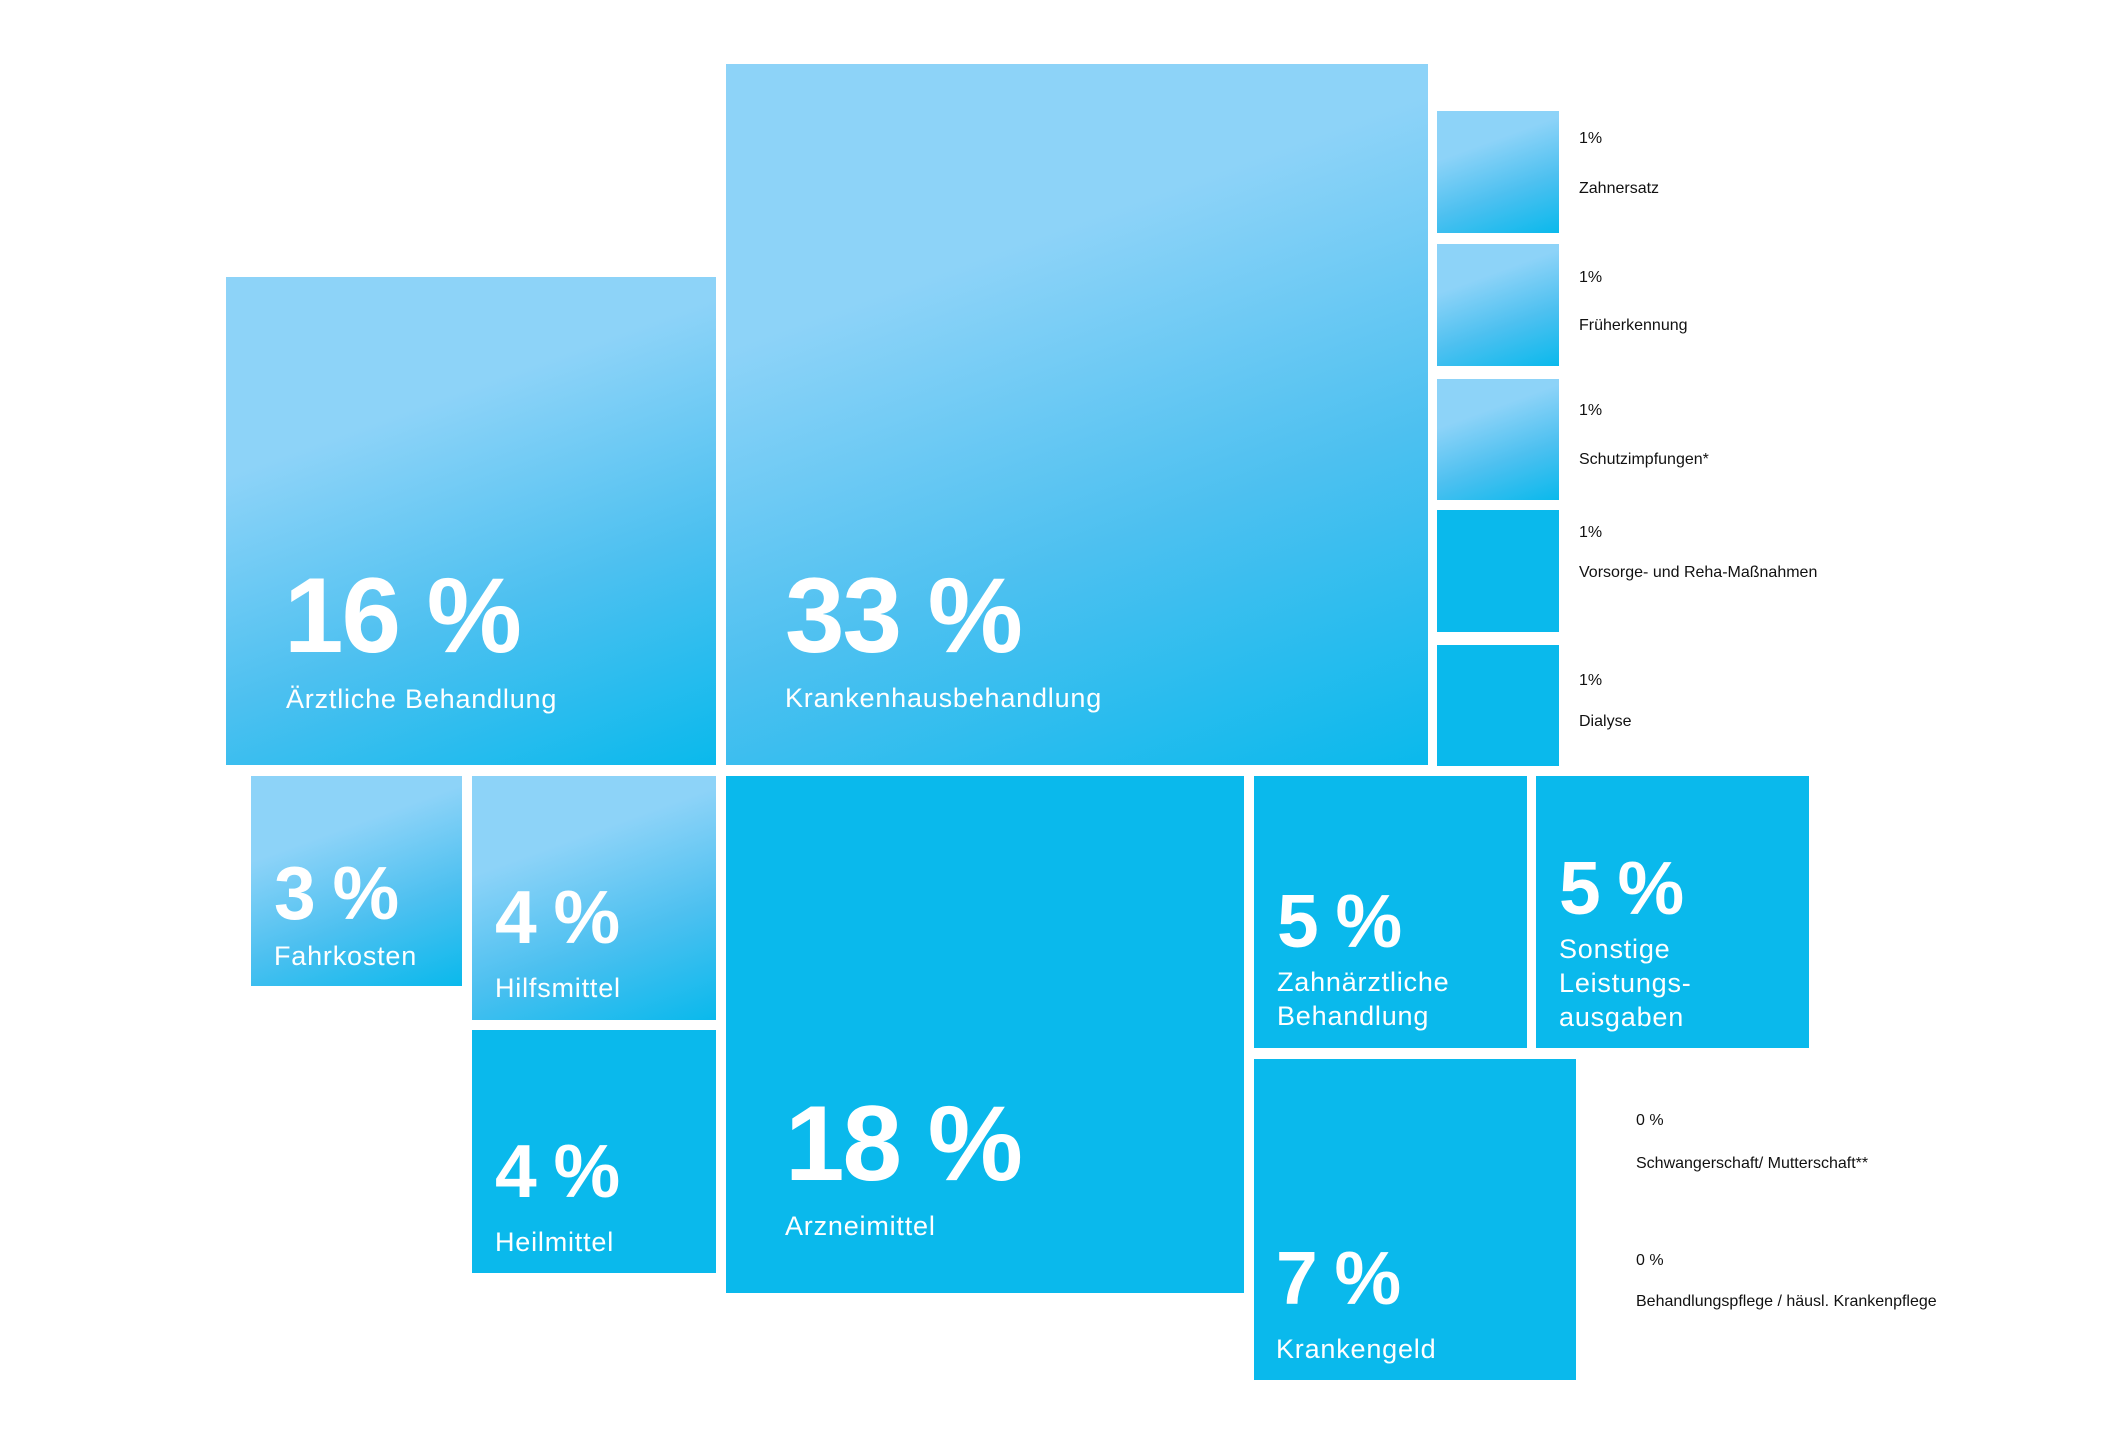 The height and width of the screenshot is (1429, 2126). What do you see at coordinates (944, 698) in the screenshot?
I see `tile-label-krankenhaus: Krankenhausbehandlung` at bounding box center [944, 698].